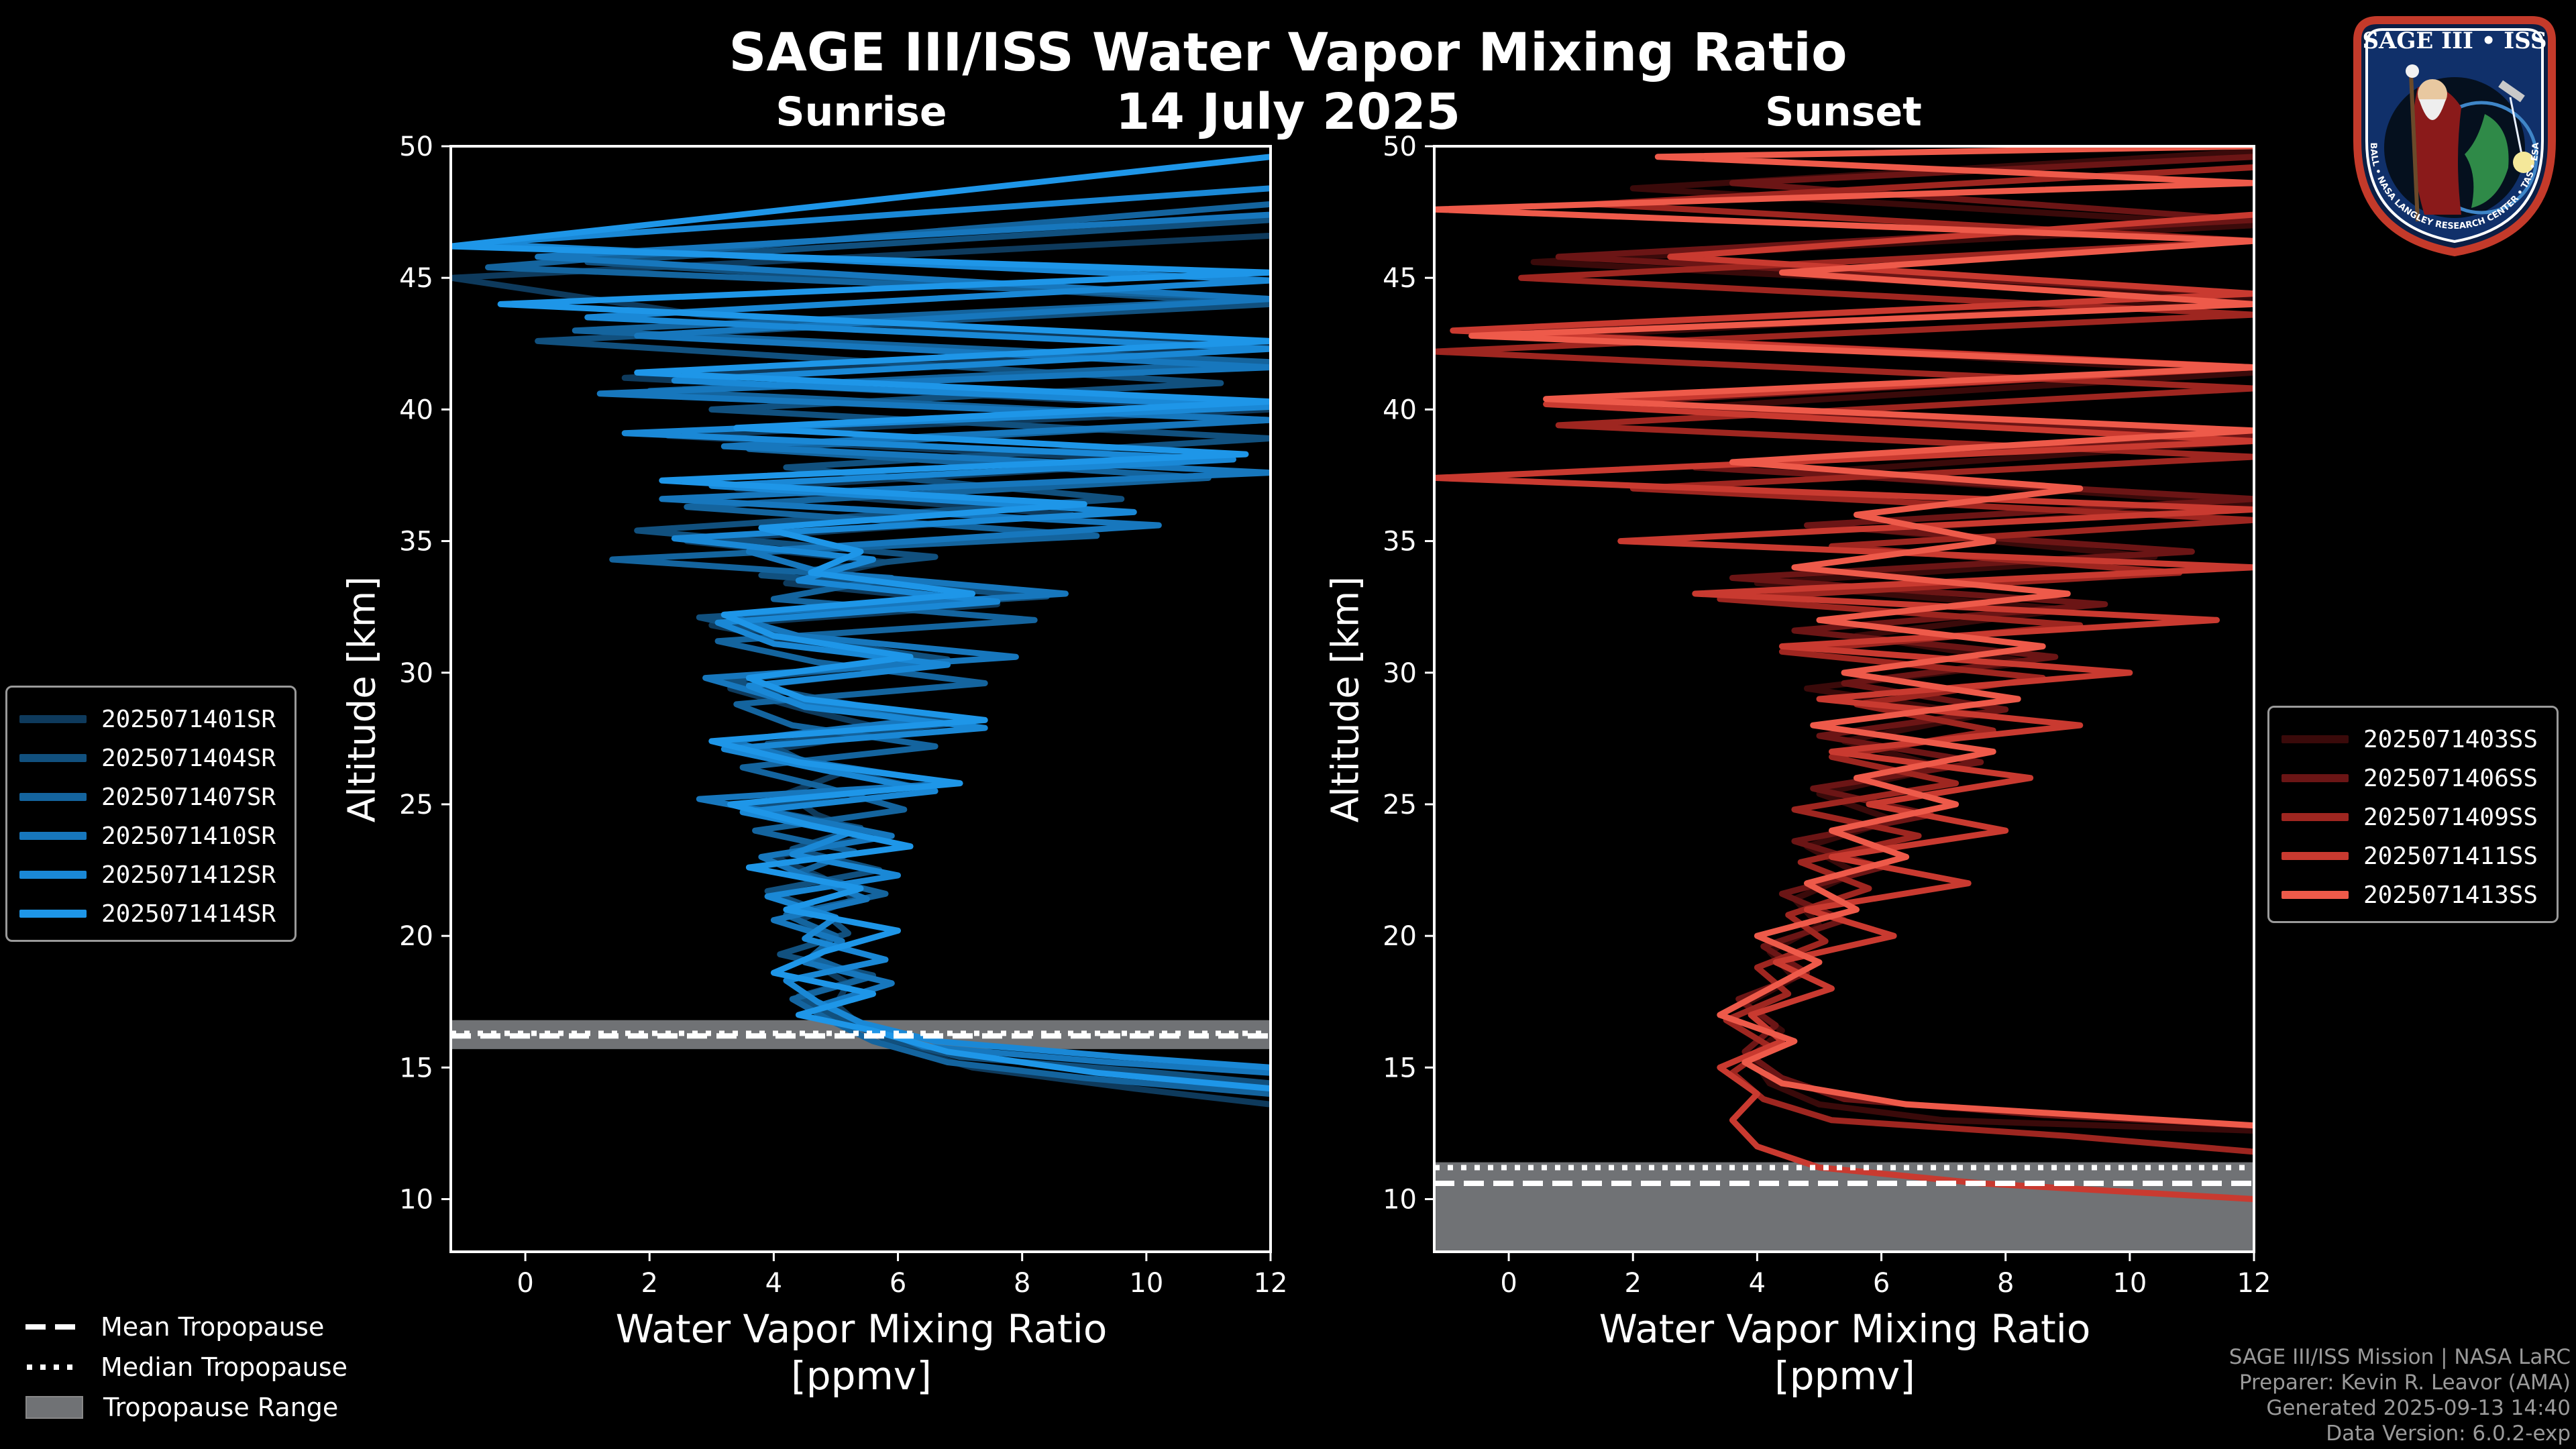 The image size is (2576, 1449). I want to click on sunset-y-tick-label: 40, so click(1400, 409).